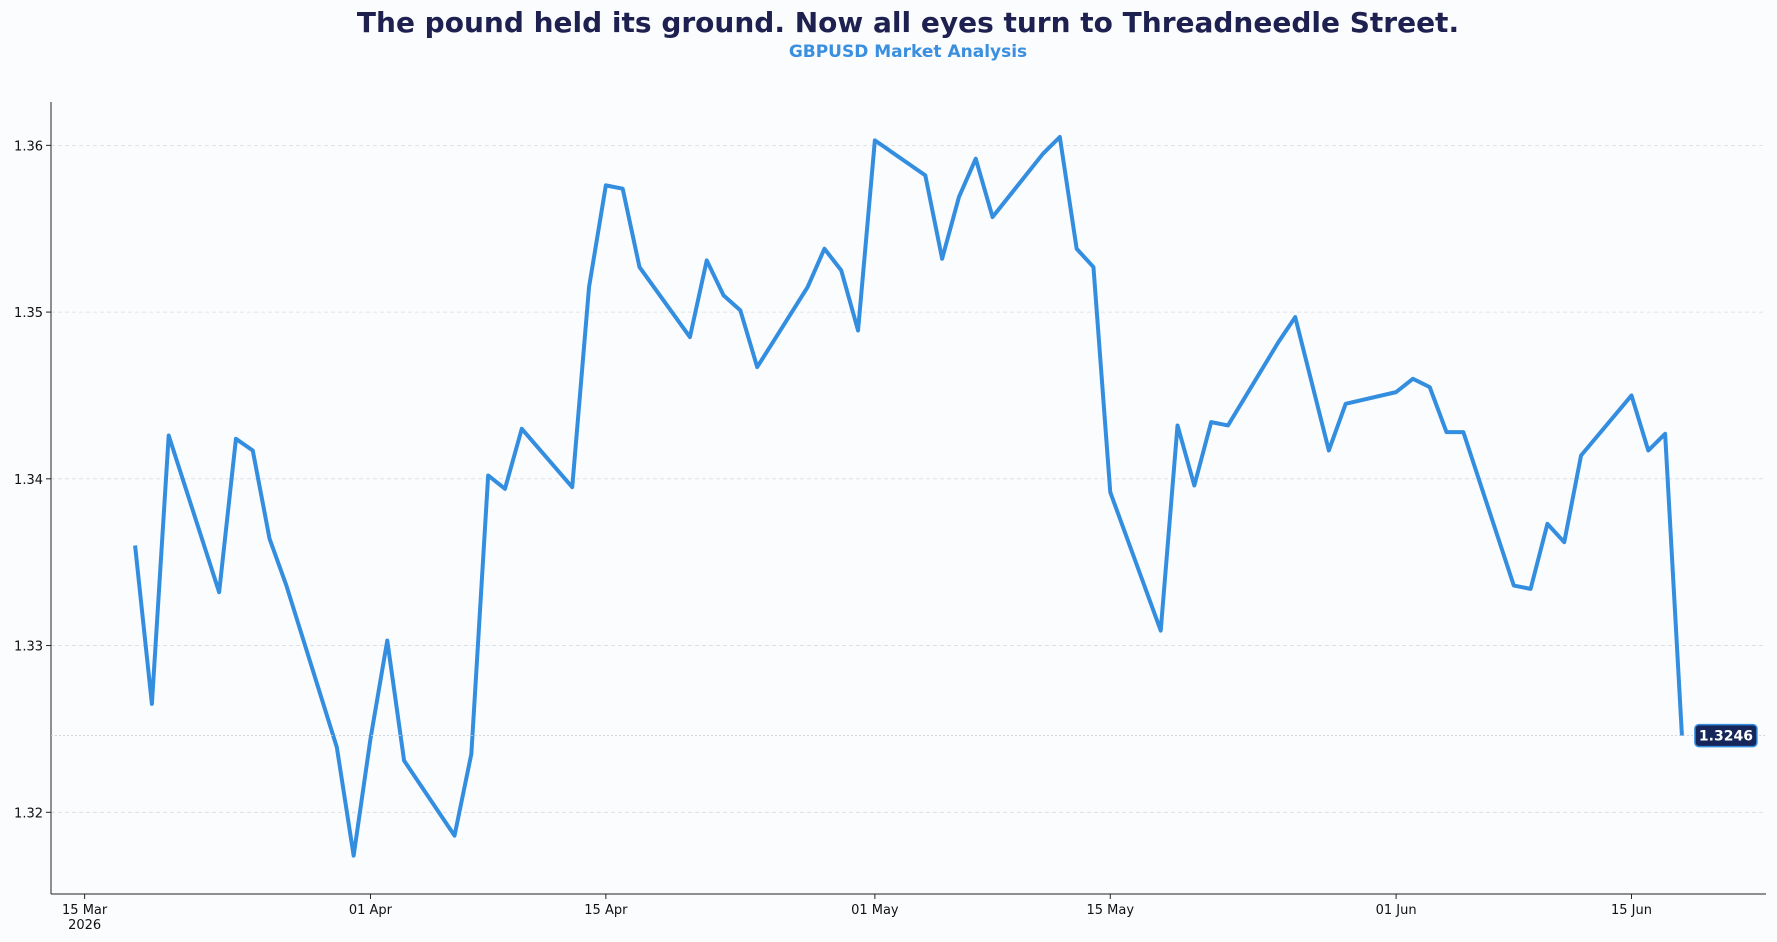 The width and height of the screenshot is (1777, 942). Describe the element at coordinates (85, 910) in the screenshot. I see `x-tick-label-line: 15 Mar` at that location.